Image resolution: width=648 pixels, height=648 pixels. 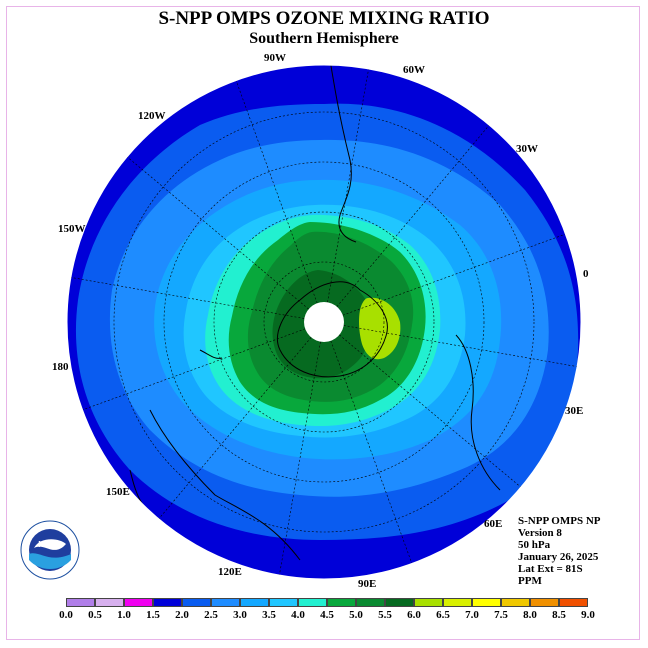 I want to click on colorbar-tick-label: 6.0, so click(x=414, y=615).